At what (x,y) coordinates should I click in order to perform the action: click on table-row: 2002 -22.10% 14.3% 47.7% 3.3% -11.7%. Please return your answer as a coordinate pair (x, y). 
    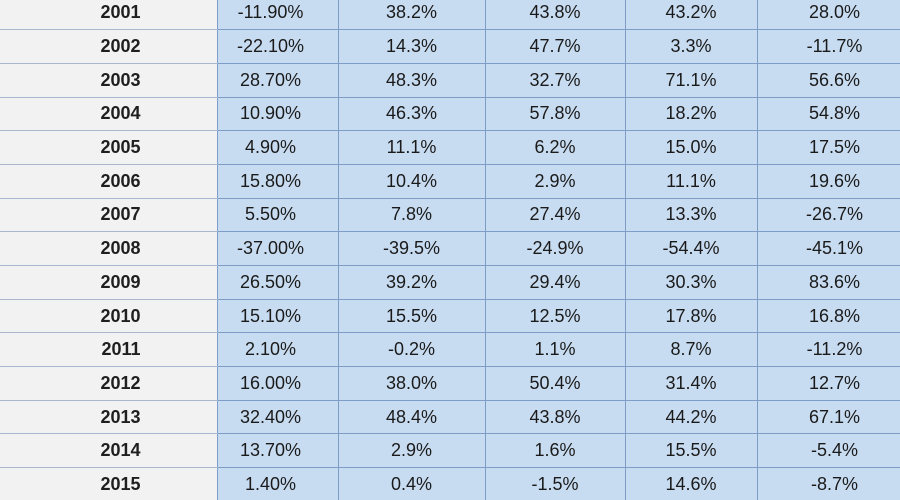
    Looking at the image, I should click on (450, 46).